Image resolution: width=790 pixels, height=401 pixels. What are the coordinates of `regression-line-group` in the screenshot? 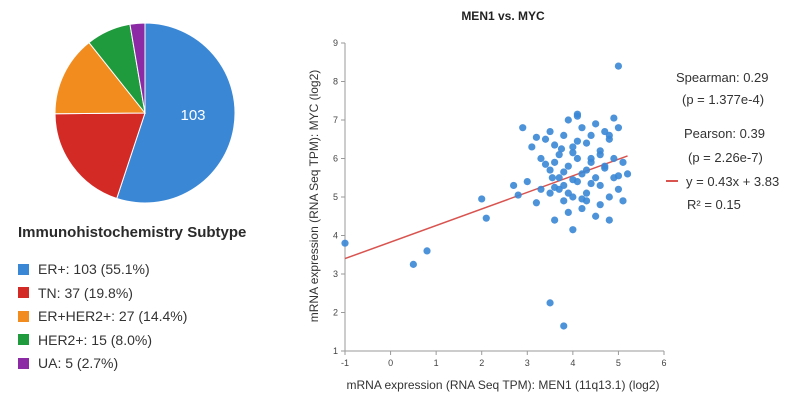 It's located at (486, 207).